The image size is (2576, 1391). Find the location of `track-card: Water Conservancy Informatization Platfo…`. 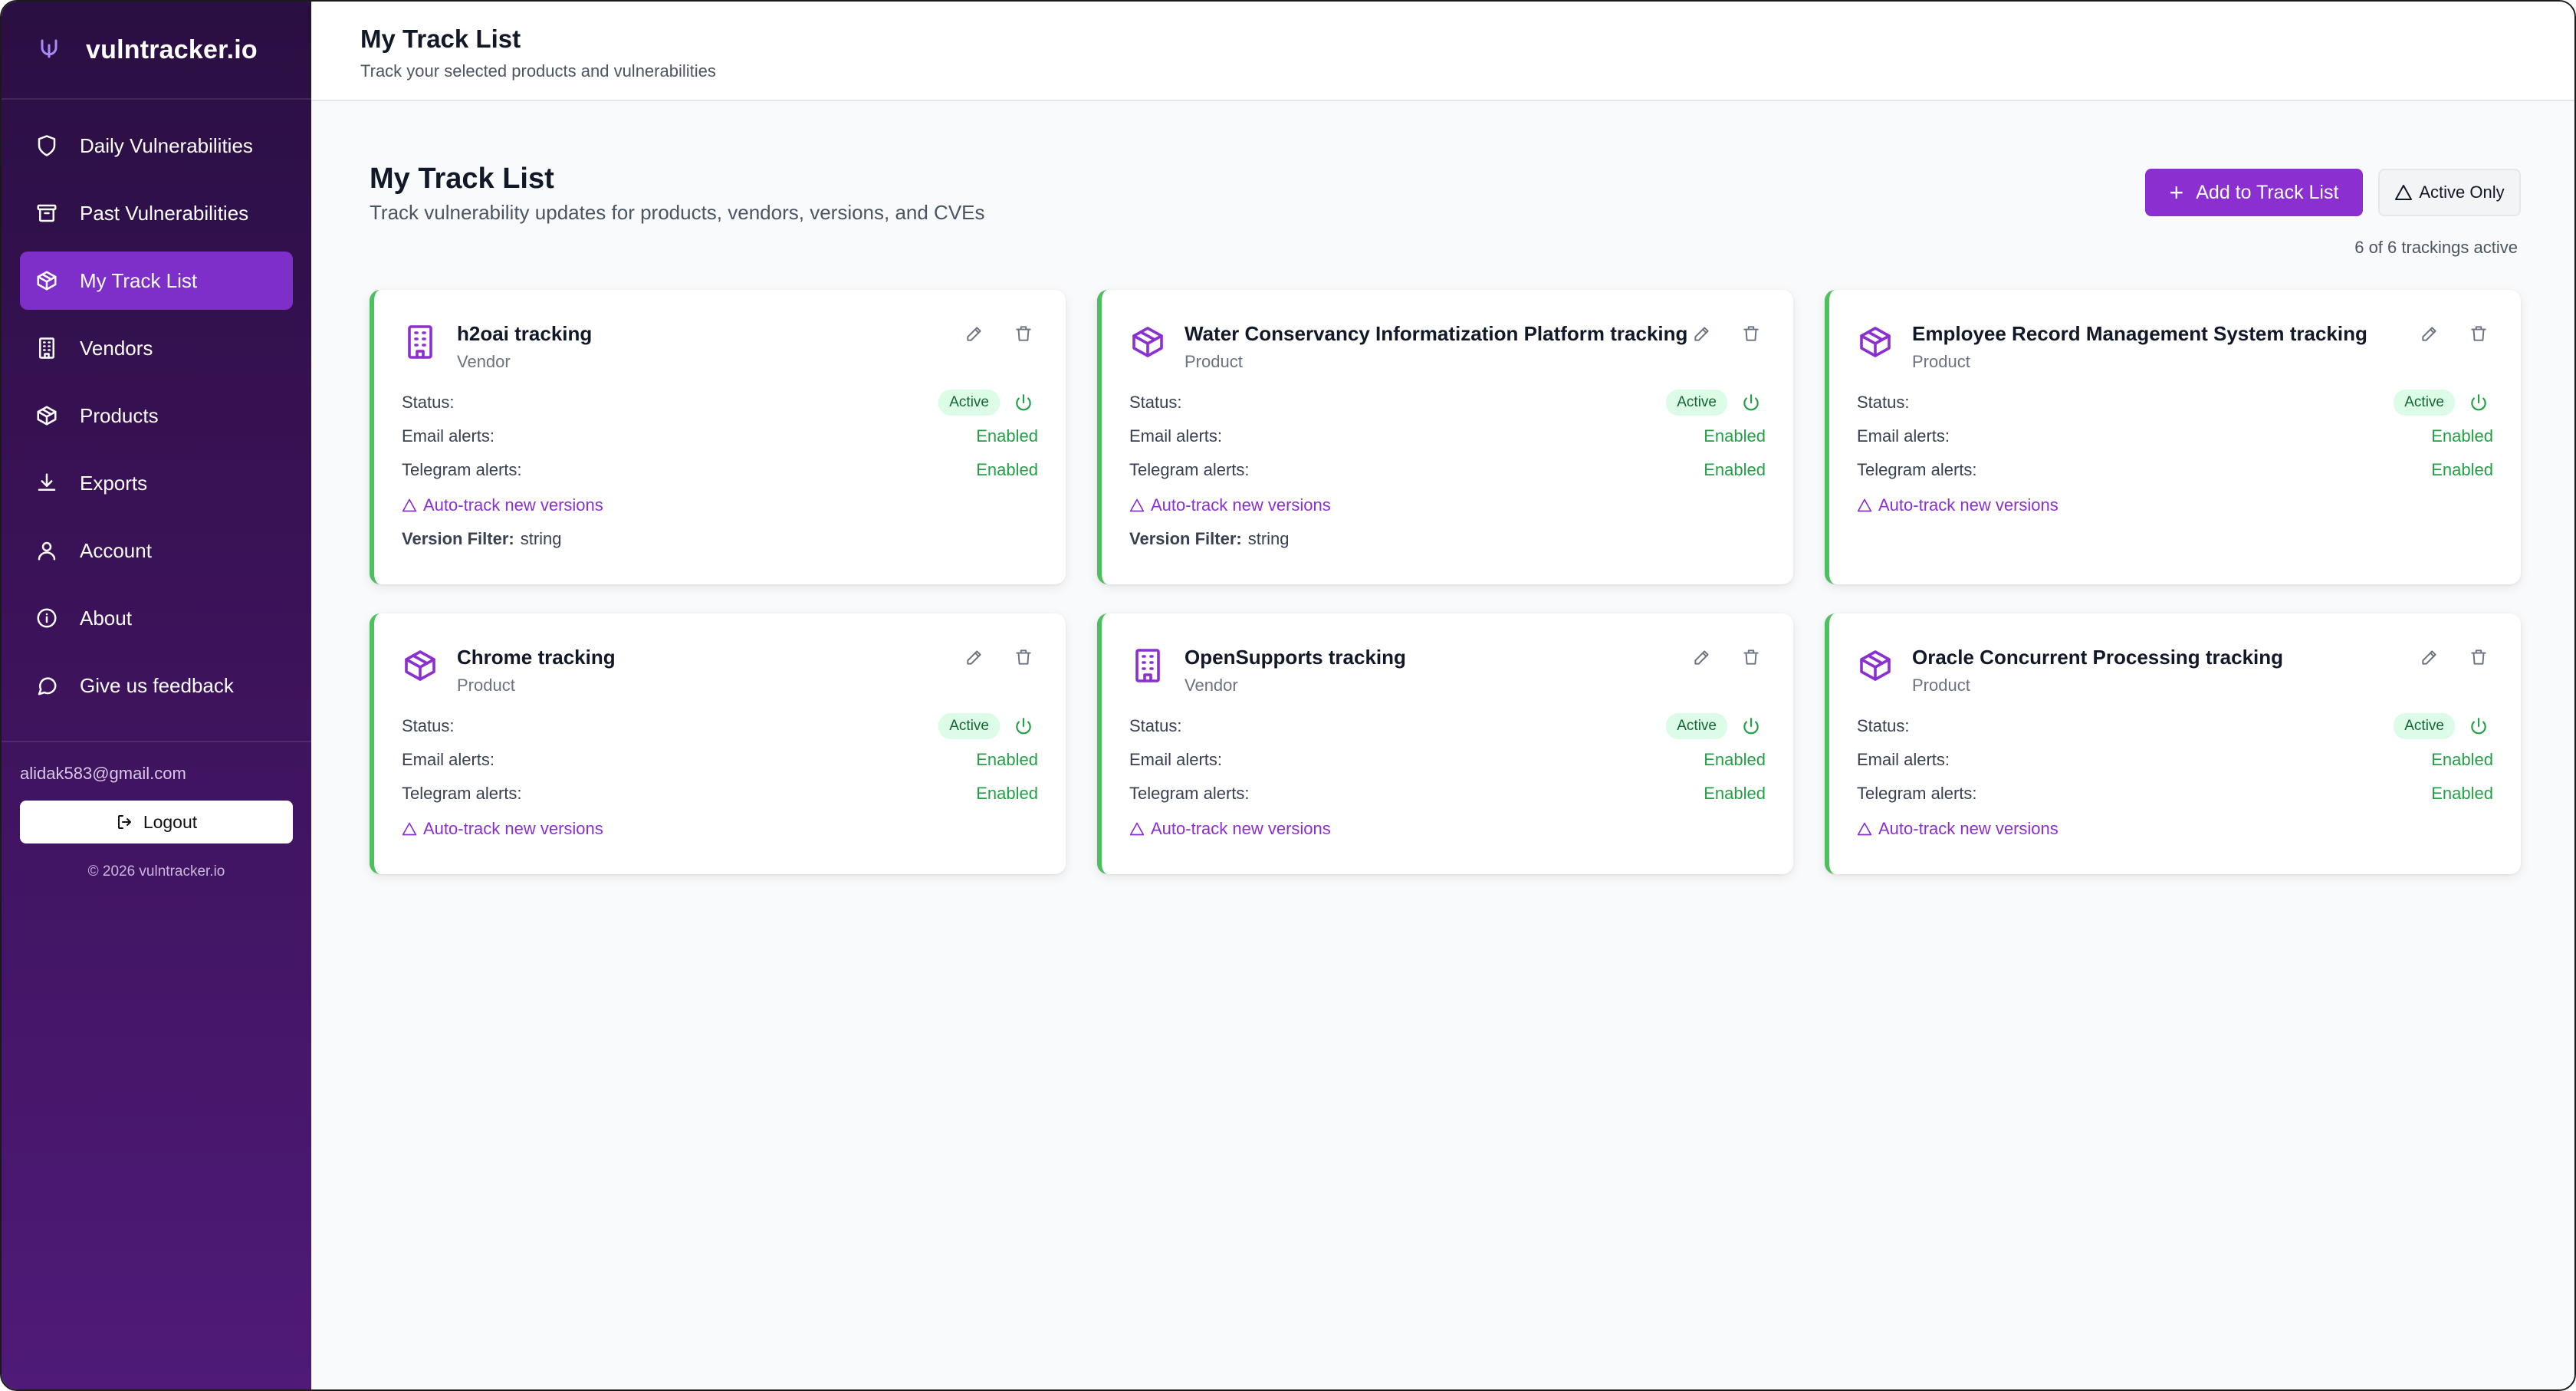

track-card: Water Conservancy Informatization Platfo… is located at coordinates (1445, 437).